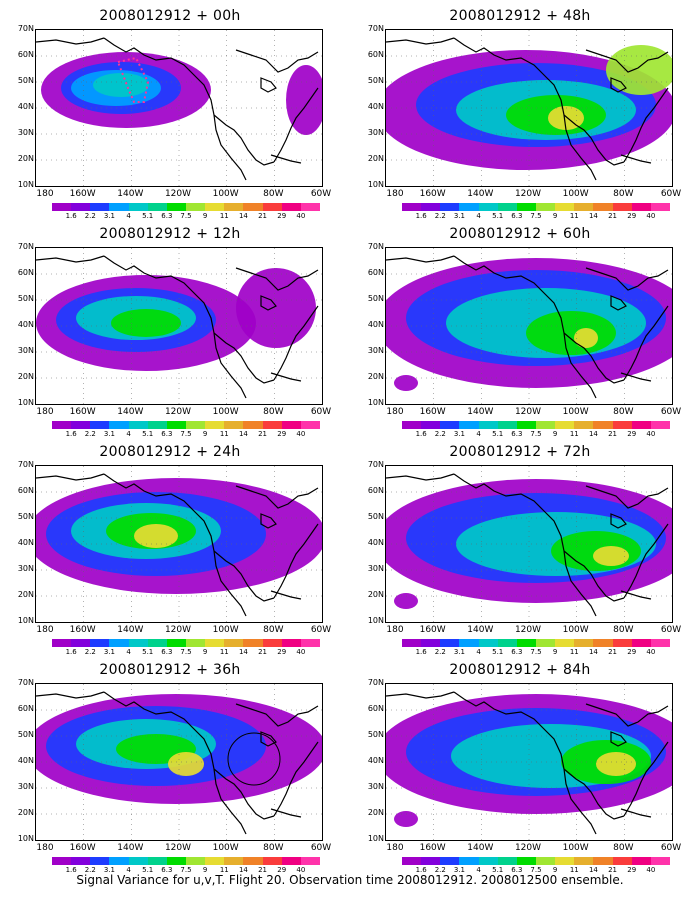 The image size is (700, 900). What do you see at coordinates (167, 652) in the screenshot?
I see `colorbar-tick-label: 6.3` at bounding box center [167, 652].